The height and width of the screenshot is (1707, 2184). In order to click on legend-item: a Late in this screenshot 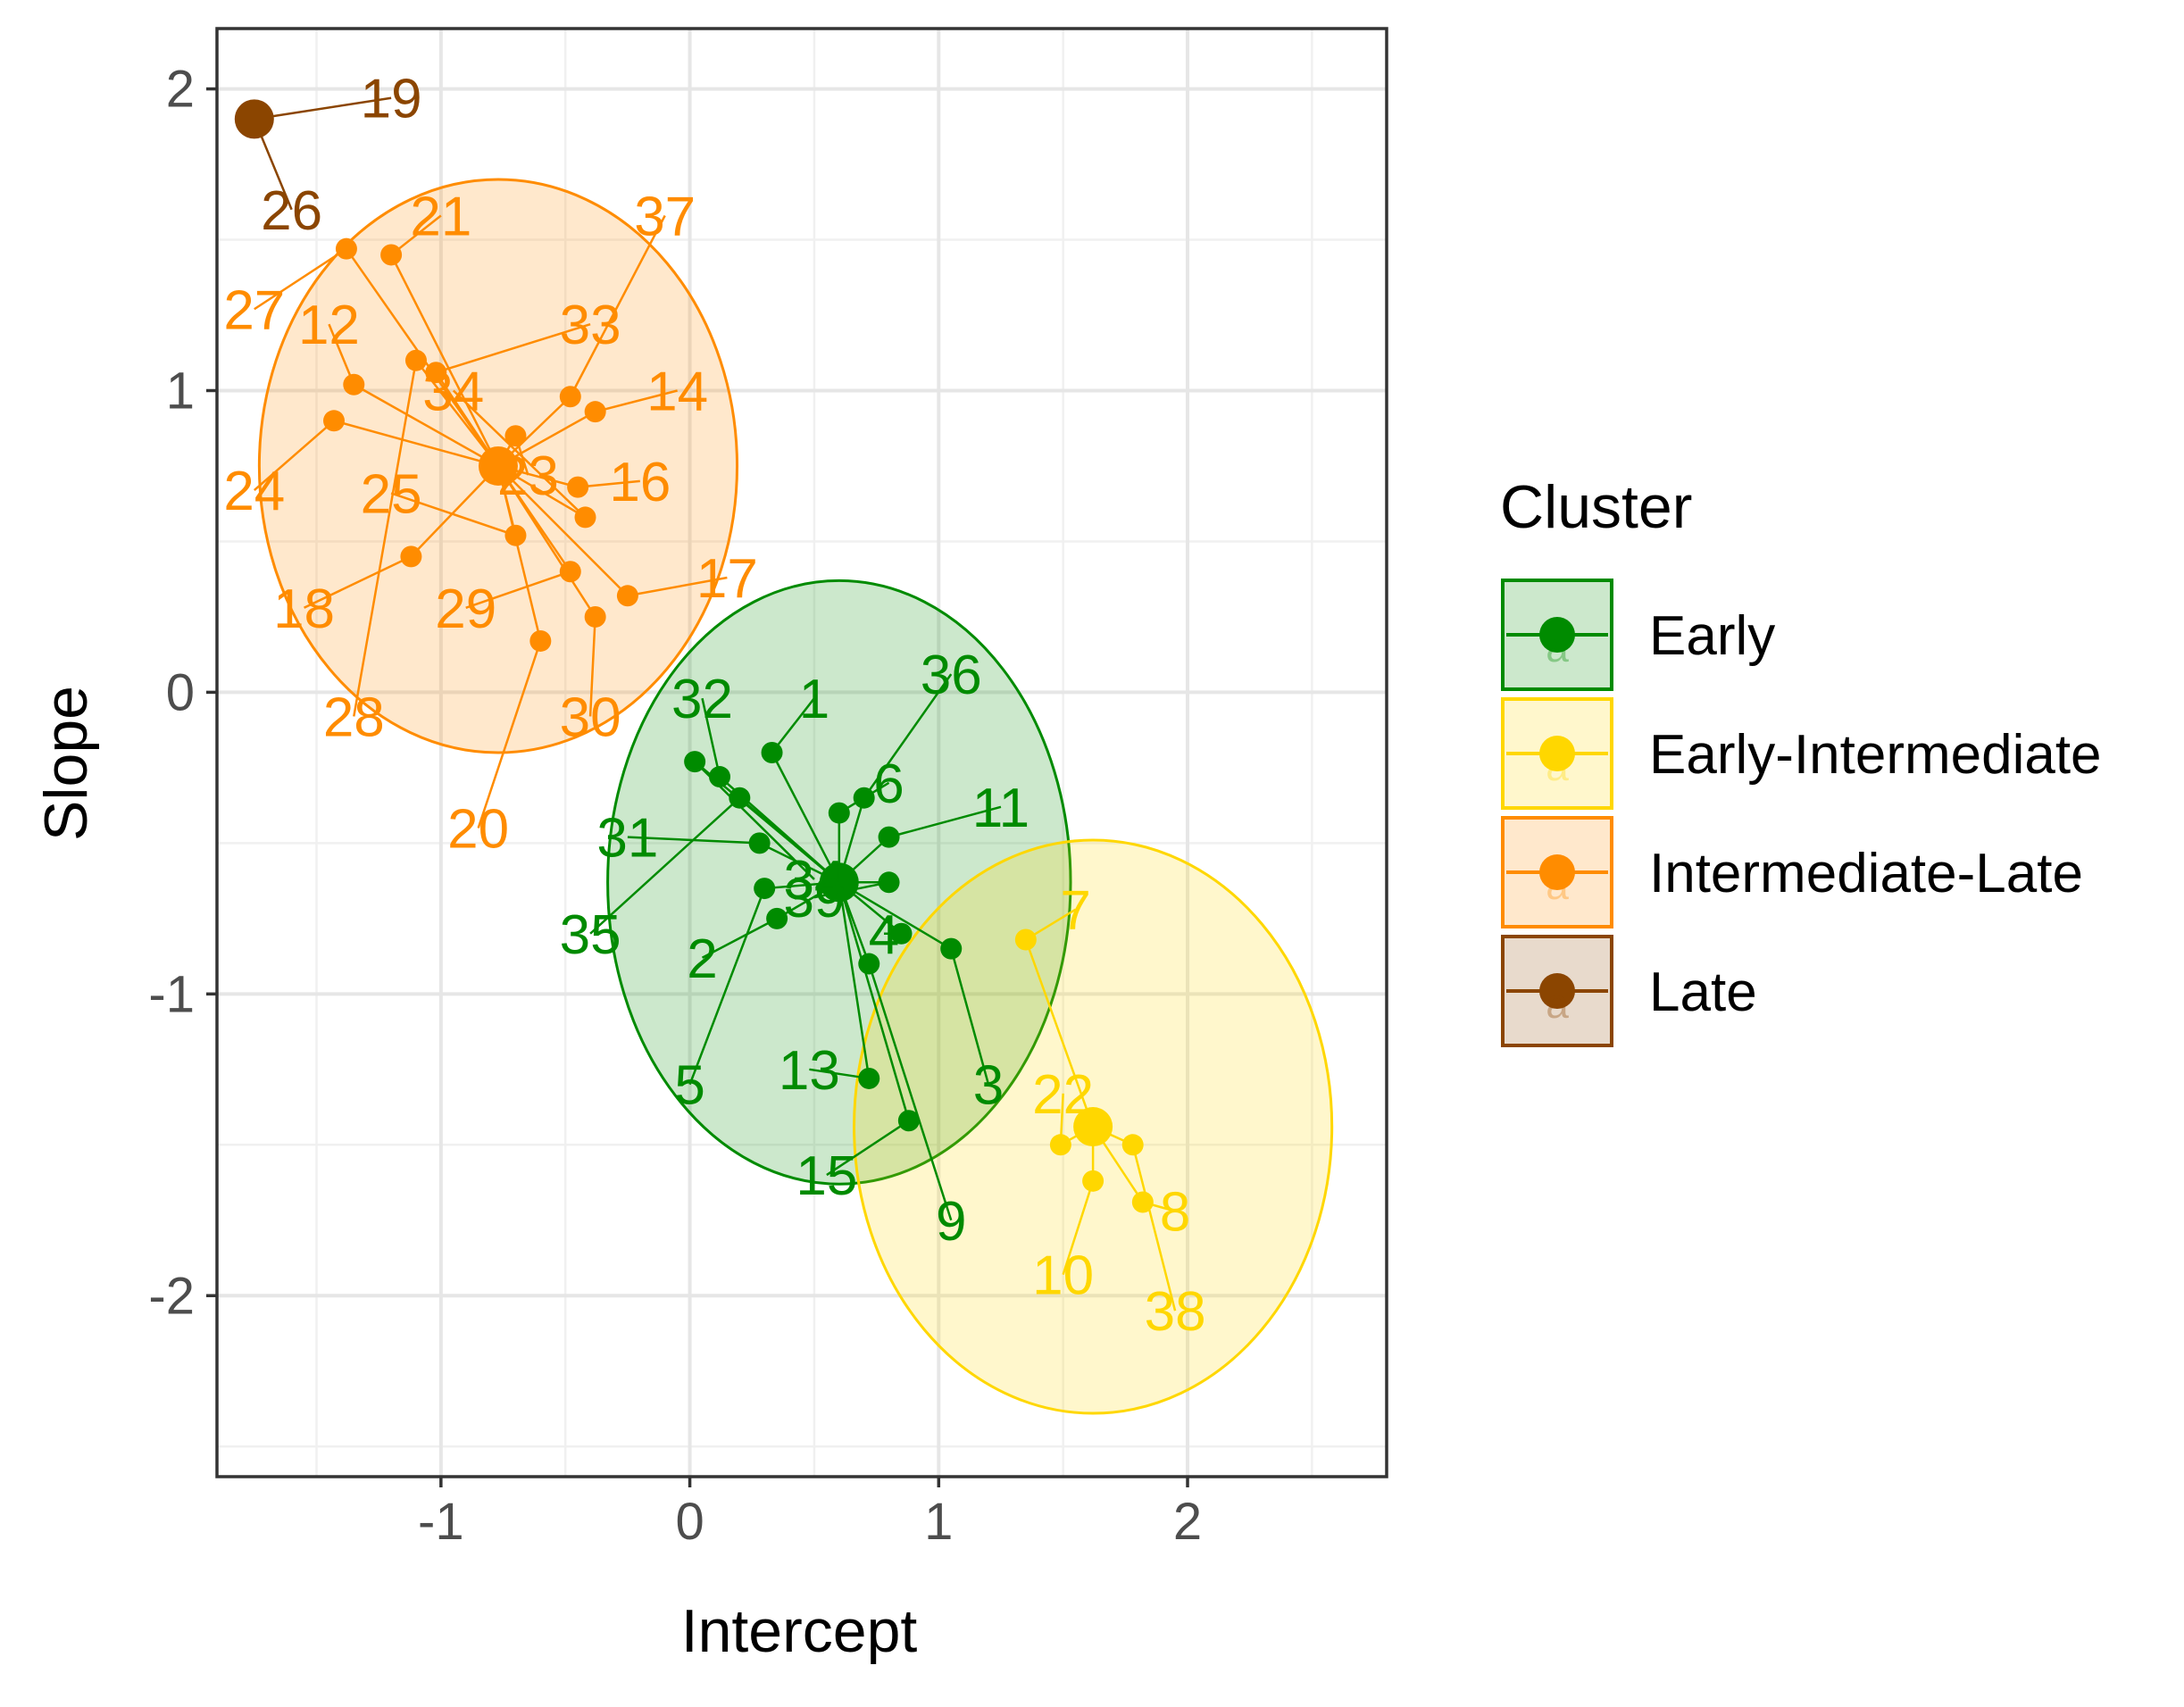, I will do `click(1629, 991)`.